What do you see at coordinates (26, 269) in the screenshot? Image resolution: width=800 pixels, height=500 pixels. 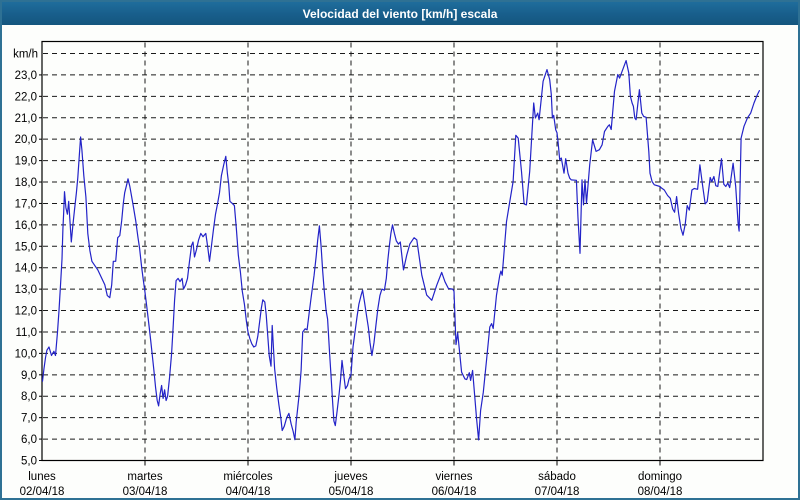 I see `y-axis-tick-label: 14,0` at bounding box center [26, 269].